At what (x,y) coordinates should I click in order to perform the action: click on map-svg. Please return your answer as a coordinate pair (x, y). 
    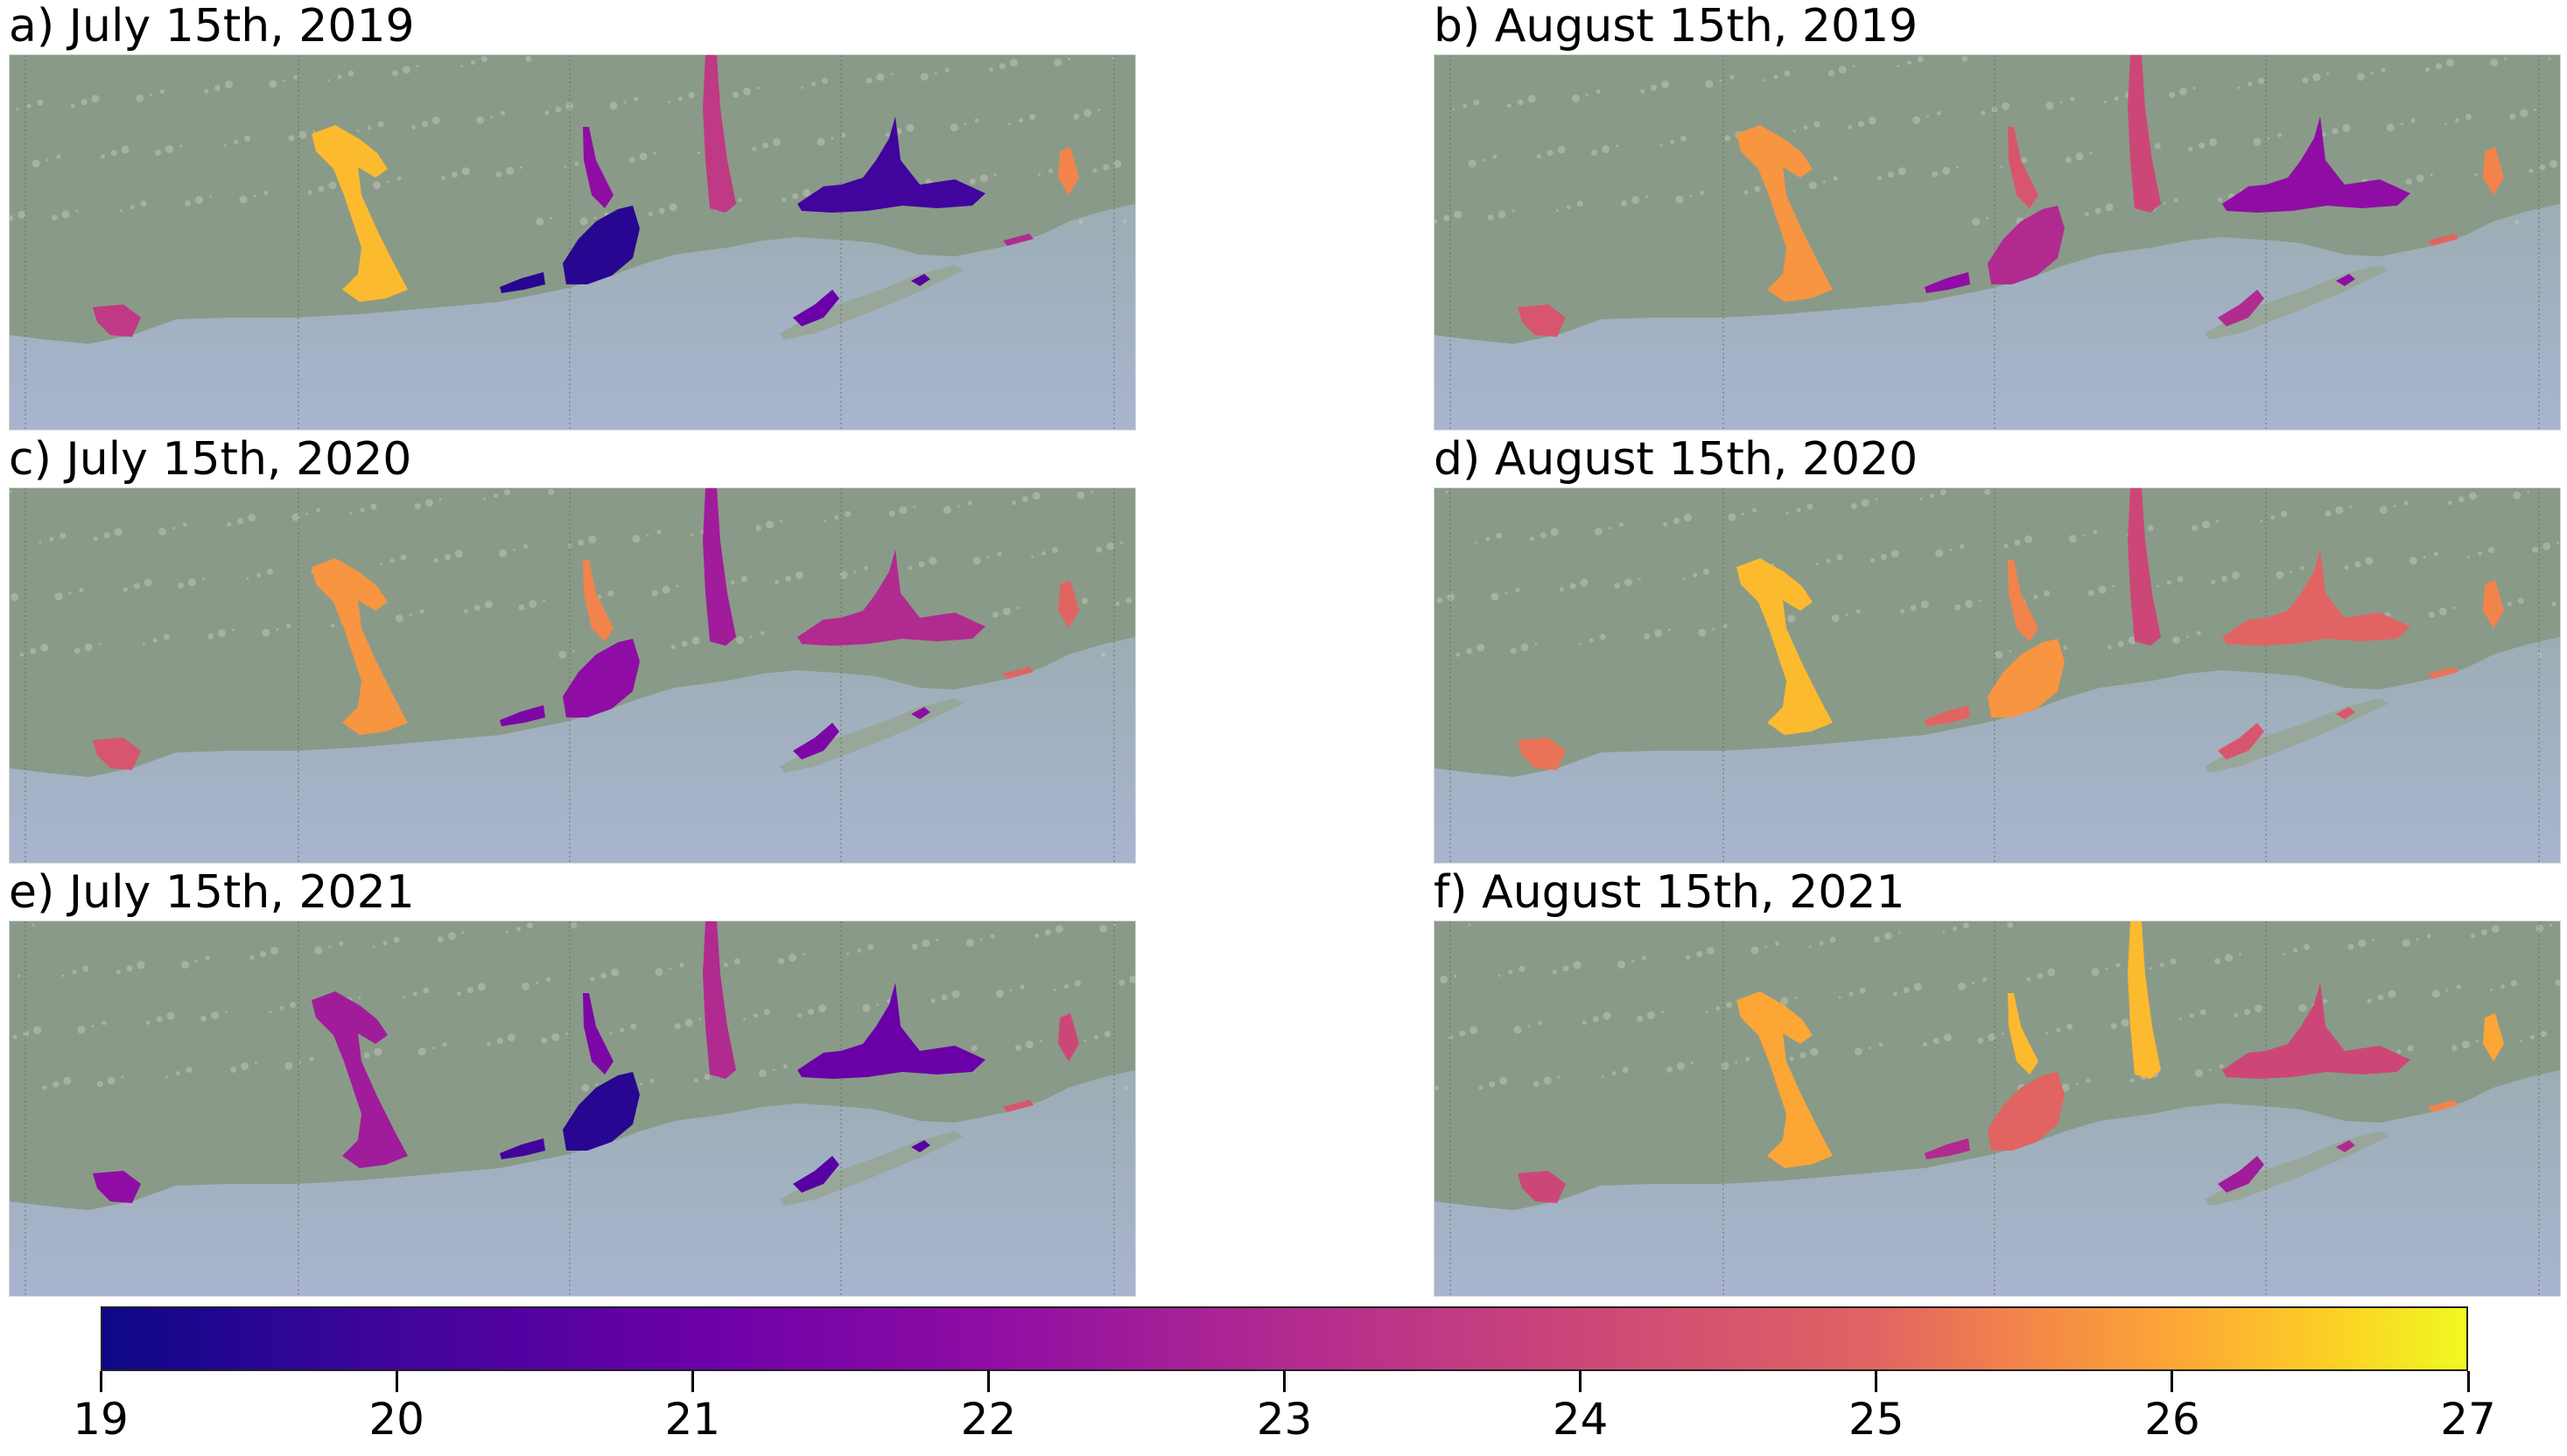
    Looking at the image, I should click on (1997, 675).